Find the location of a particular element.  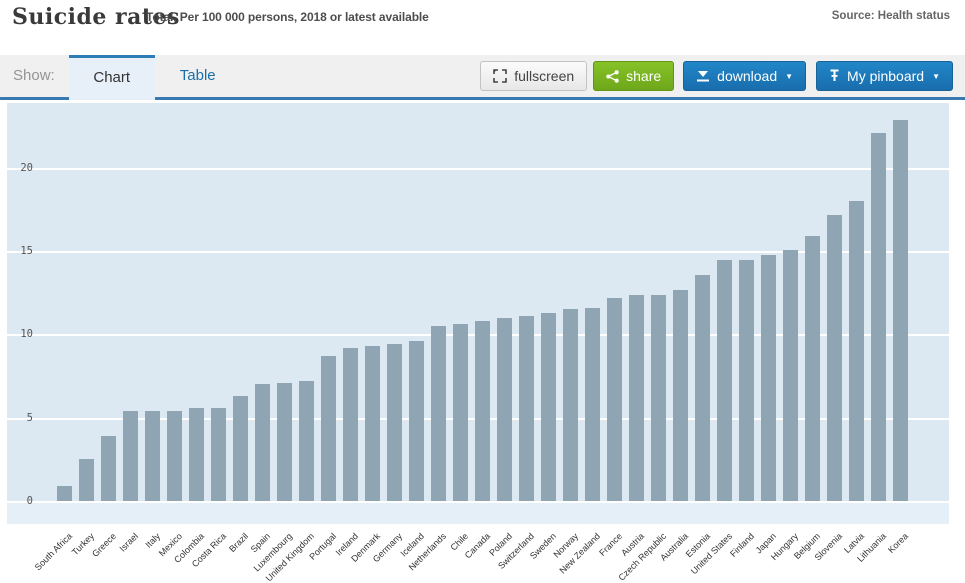

my-pinboard-button-label: My pinboard is located at coordinates (886, 76).